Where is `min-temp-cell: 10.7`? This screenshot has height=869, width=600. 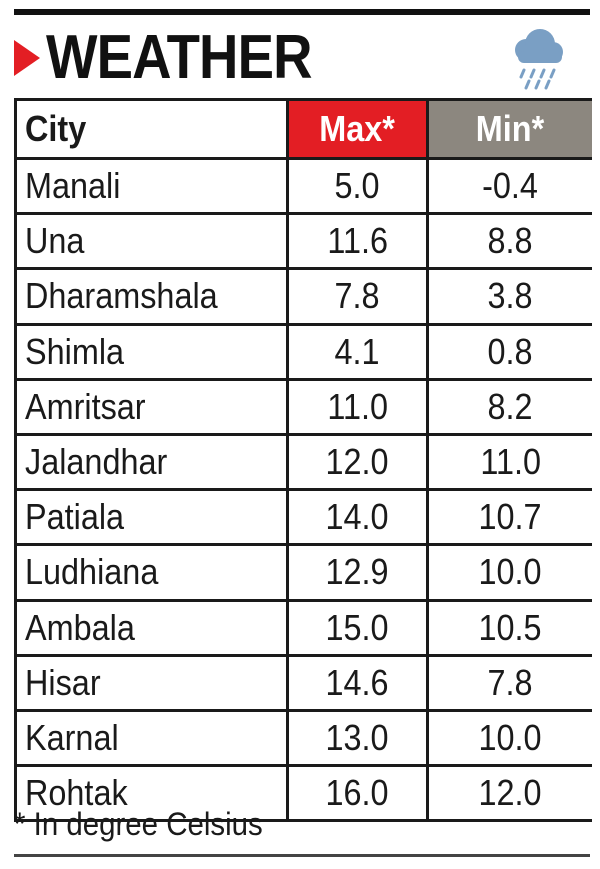 min-temp-cell: 10.7 is located at coordinates (509, 517).